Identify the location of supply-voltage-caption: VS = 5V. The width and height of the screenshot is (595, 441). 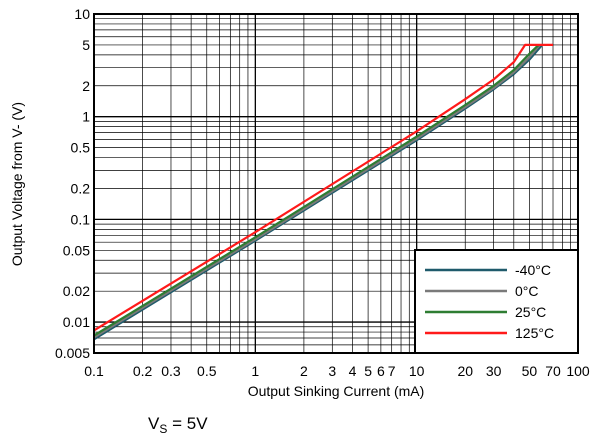
(178, 425).